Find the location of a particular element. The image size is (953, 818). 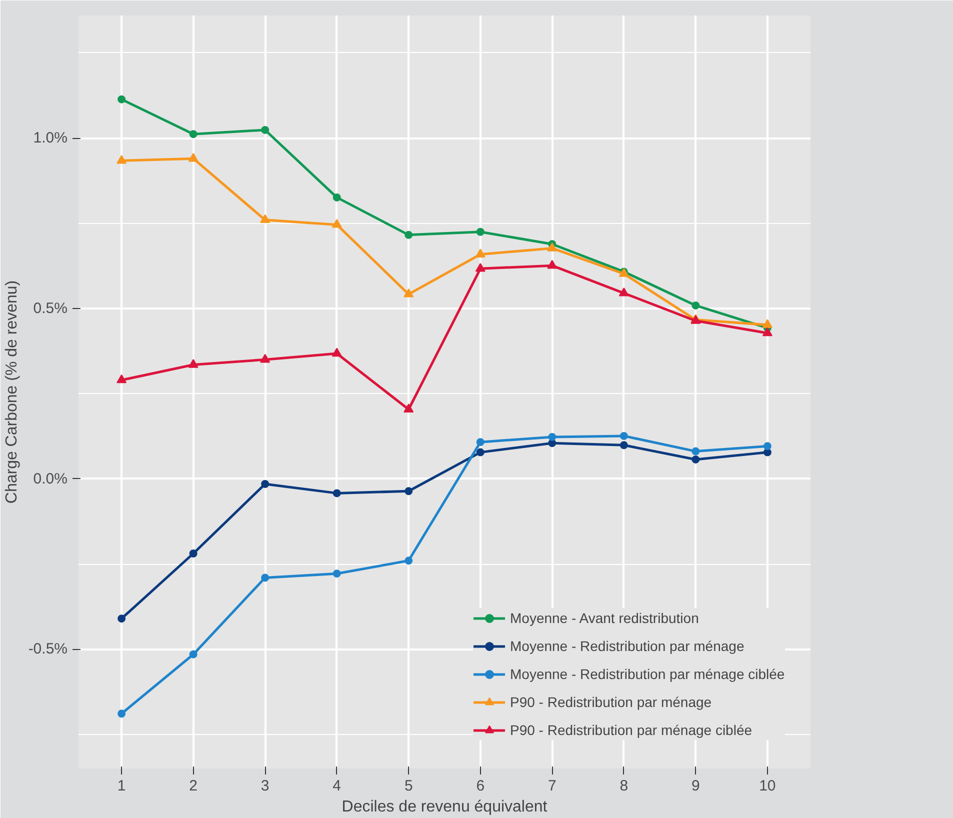

y-tick-label: -0.5% is located at coordinates (48, 649).